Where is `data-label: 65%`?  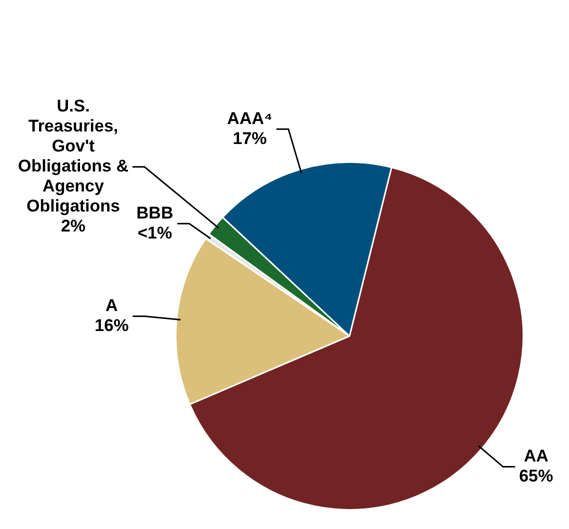 data-label: 65% is located at coordinates (536, 476).